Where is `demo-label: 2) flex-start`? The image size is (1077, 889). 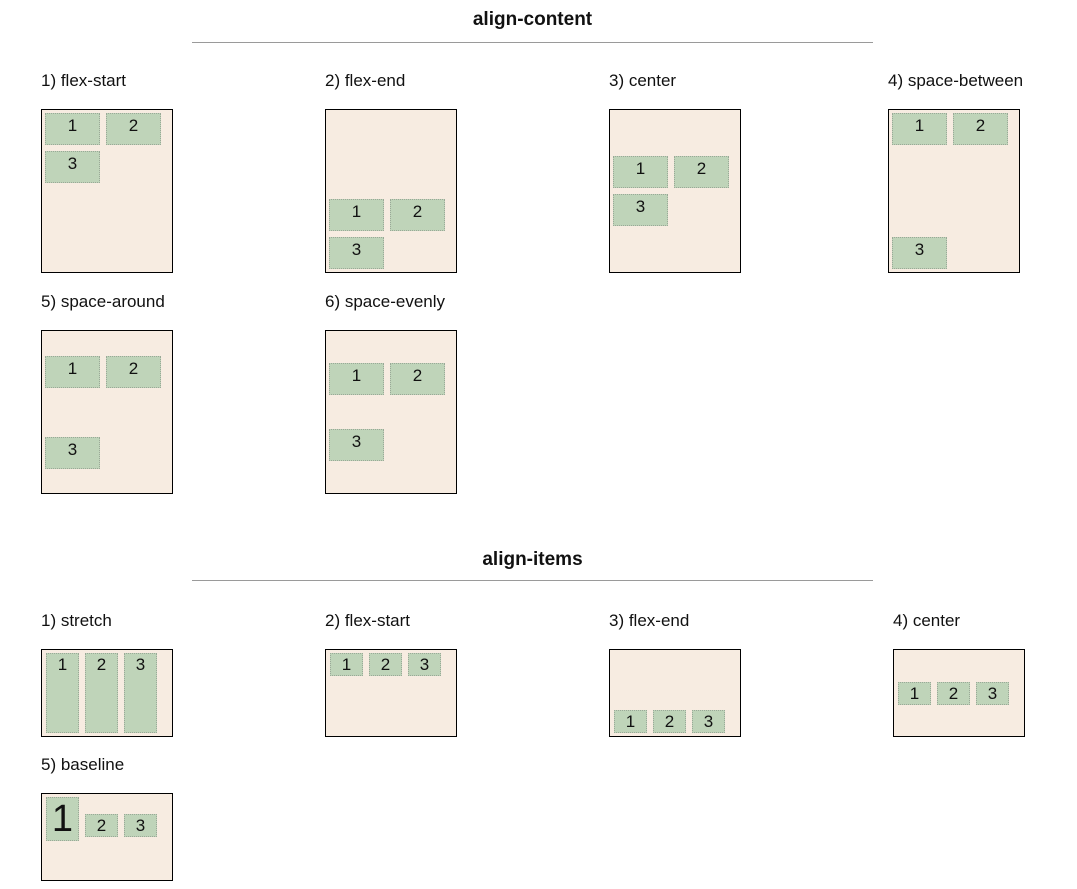 demo-label: 2) flex-start is located at coordinates (368, 620).